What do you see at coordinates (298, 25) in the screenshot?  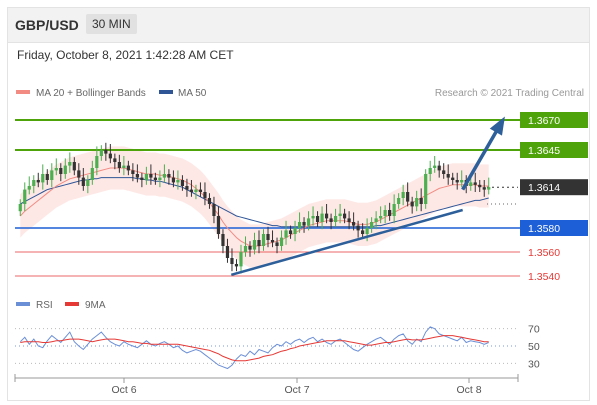 I see `widget-header: GBP/USD 30 MIN` at bounding box center [298, 25].